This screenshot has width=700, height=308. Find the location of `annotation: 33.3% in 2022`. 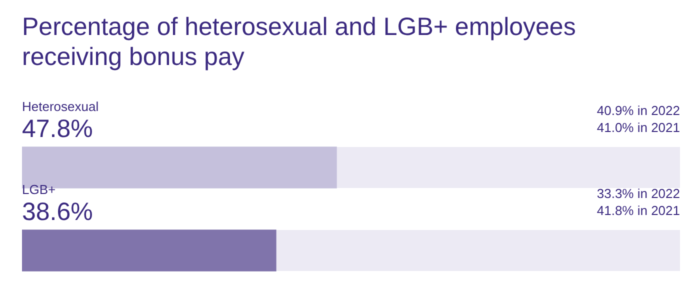

annotation: 33.3% in 2022 is located at coordinates (638, 193).